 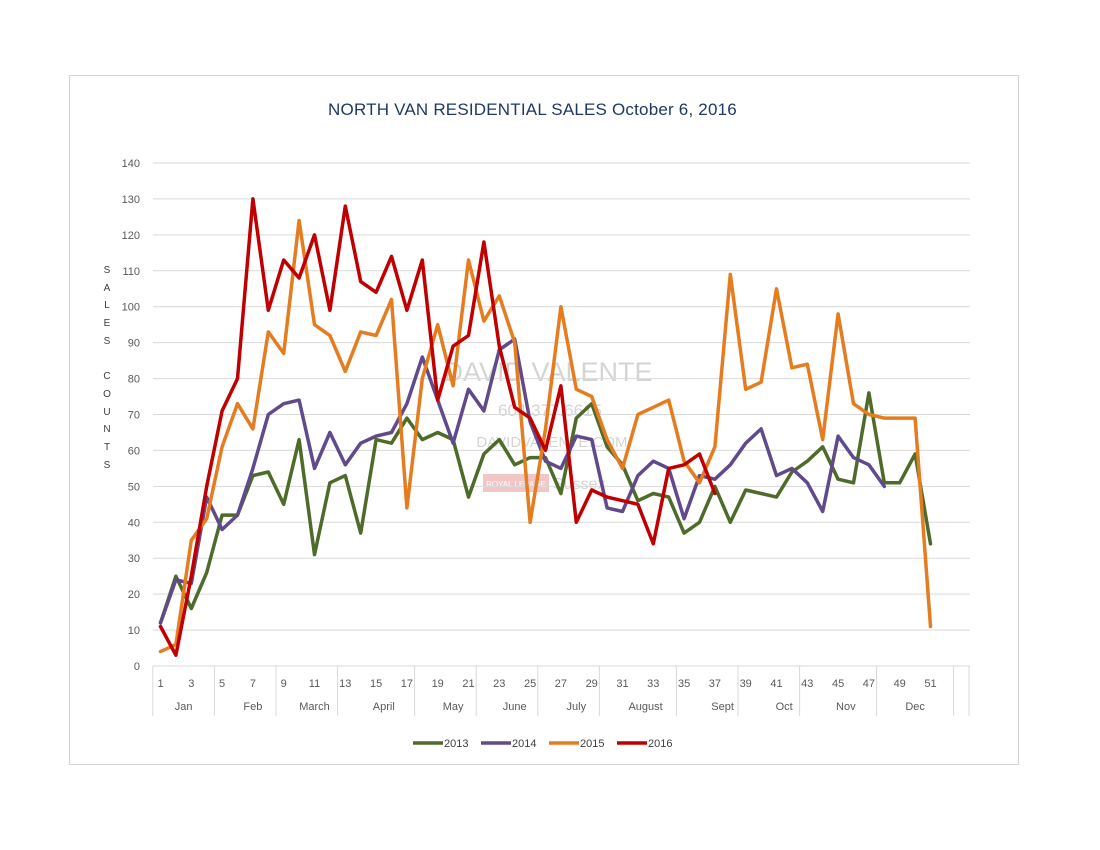 What do you see at coordinates (515, 707) in the screenshot?
I see `month-label: June` at bounding box center [515, 707].